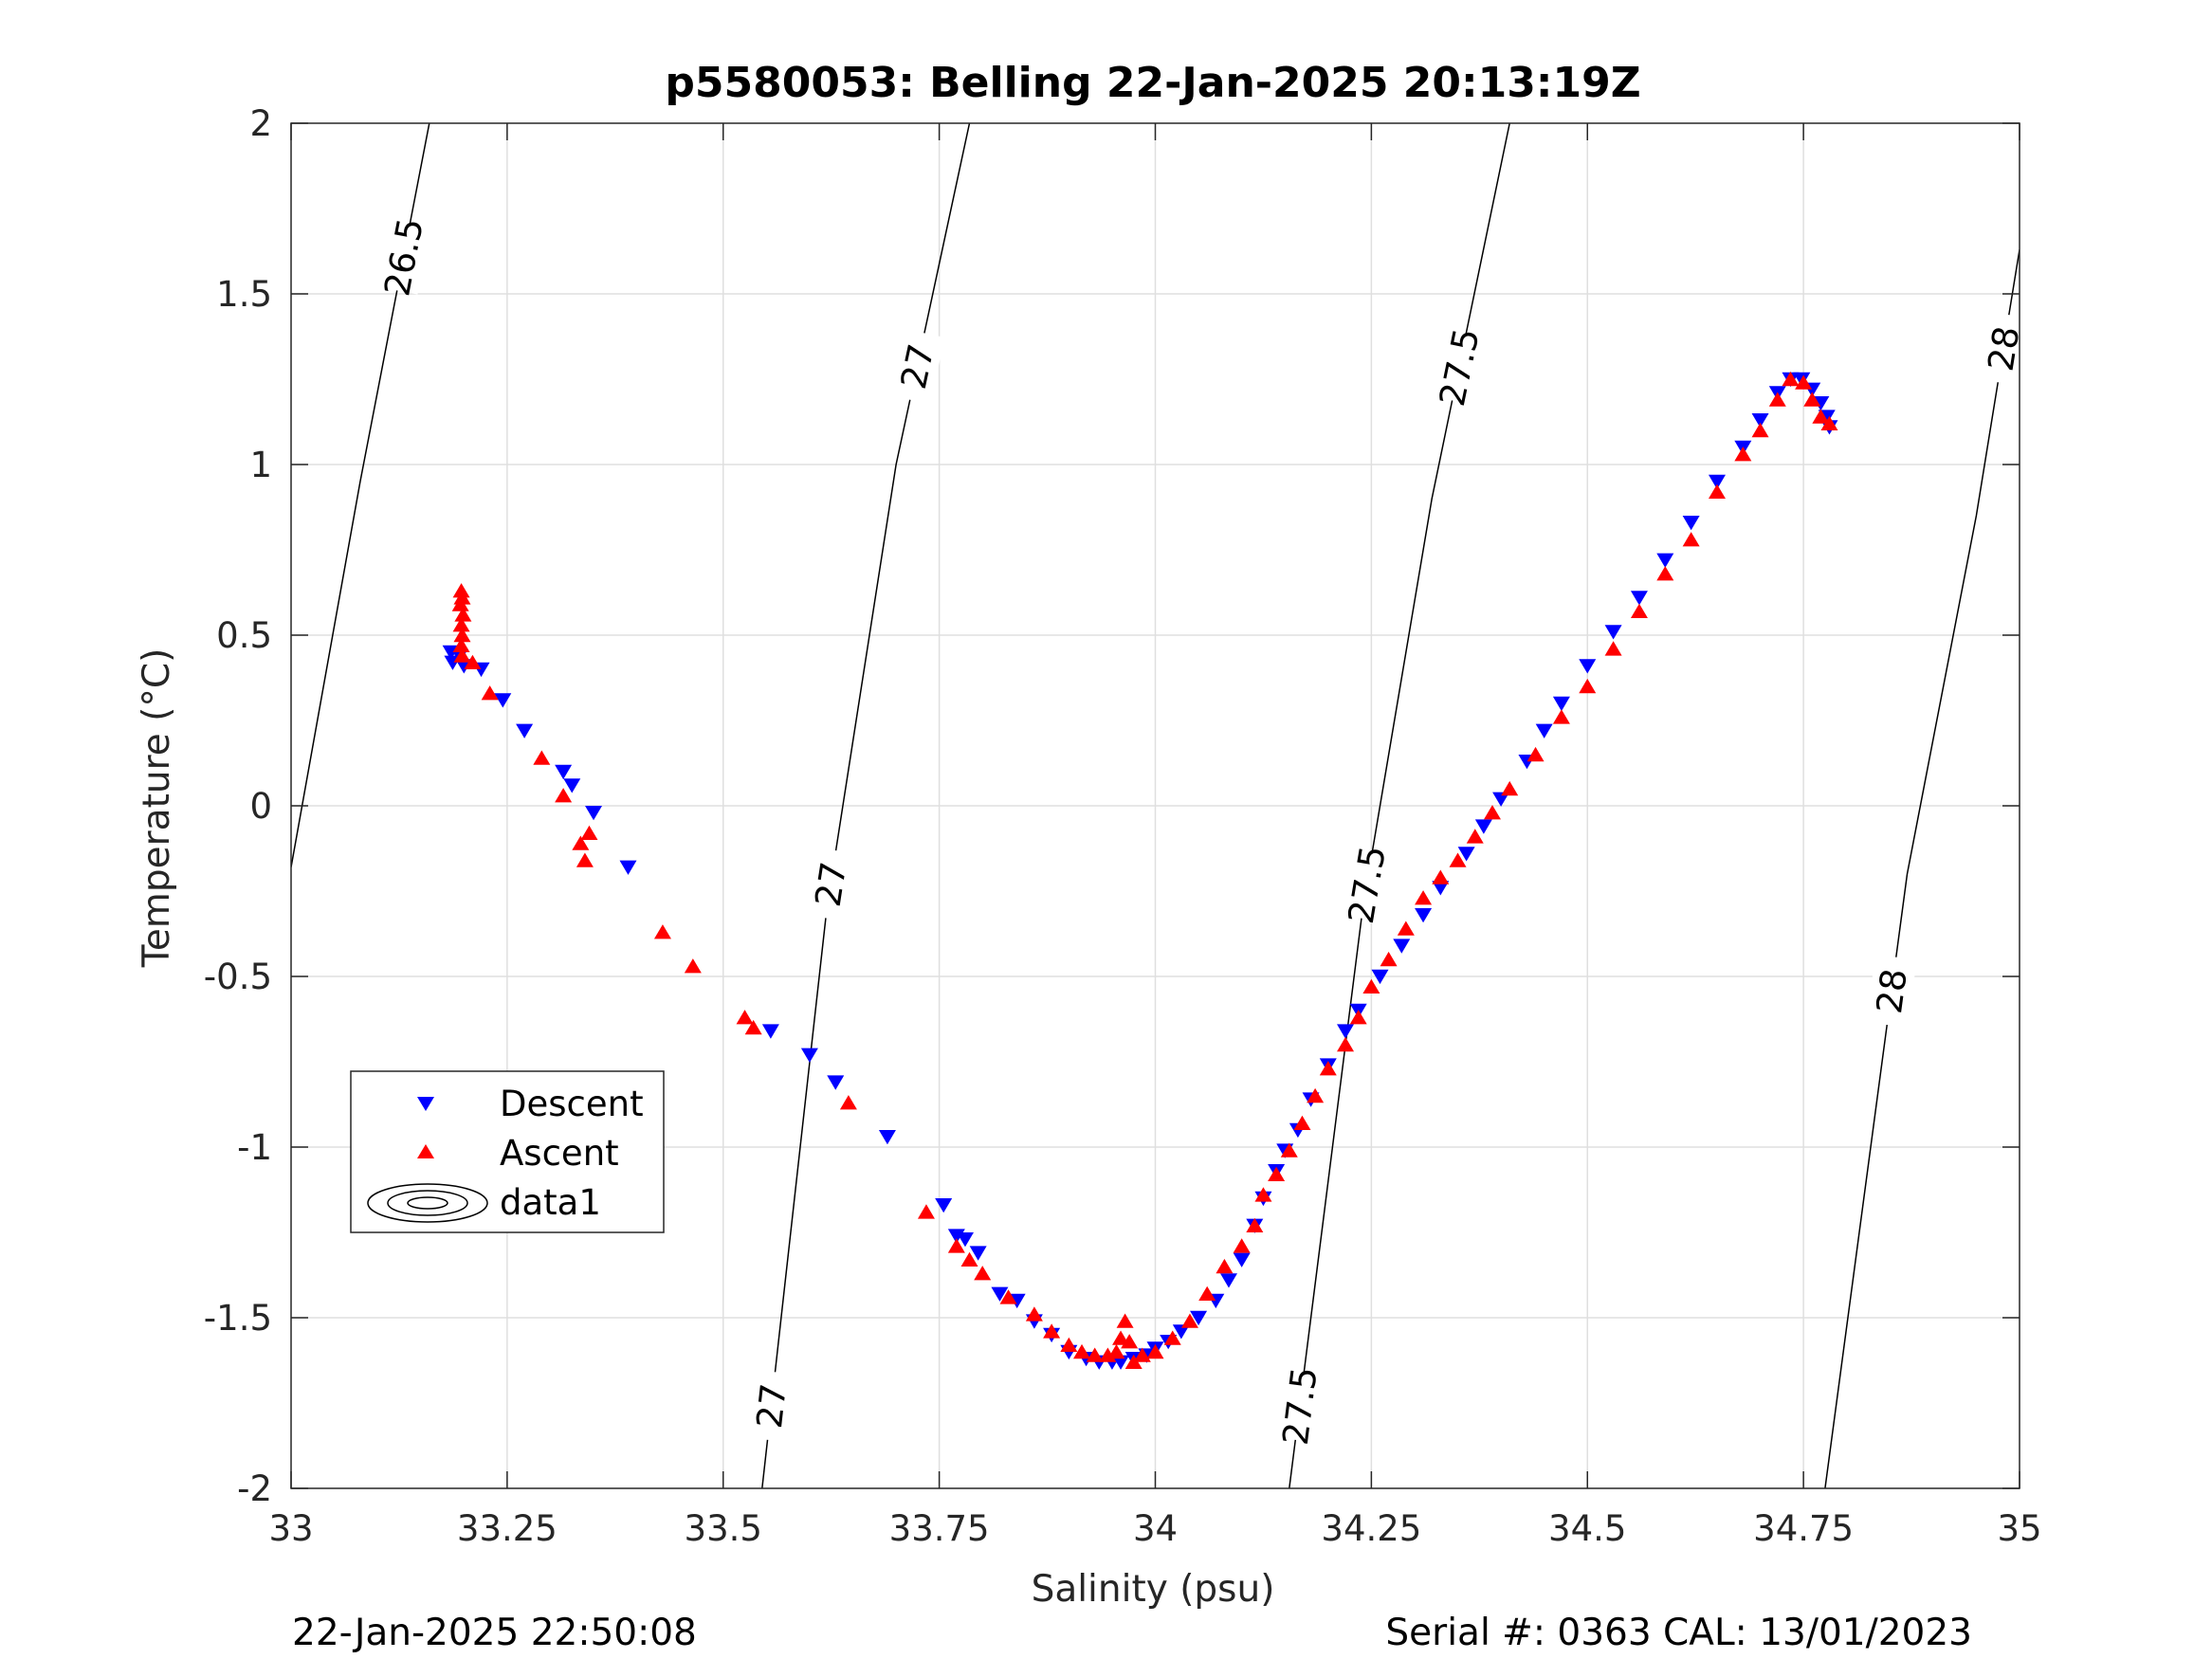 The image size is (2212, 1659). What do you see at coordinates (254, 1147) in the screenshot?
I see `y-tick-label: -1` at bounding box center [254, 1147].